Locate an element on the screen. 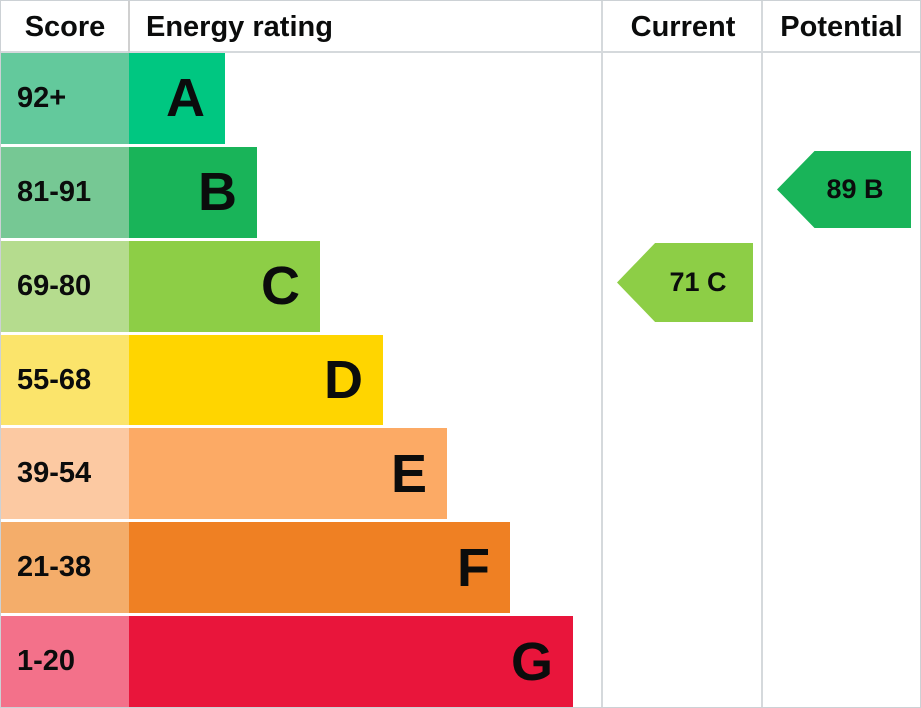  header-potential: Potential is located at coordinates (841, 26).